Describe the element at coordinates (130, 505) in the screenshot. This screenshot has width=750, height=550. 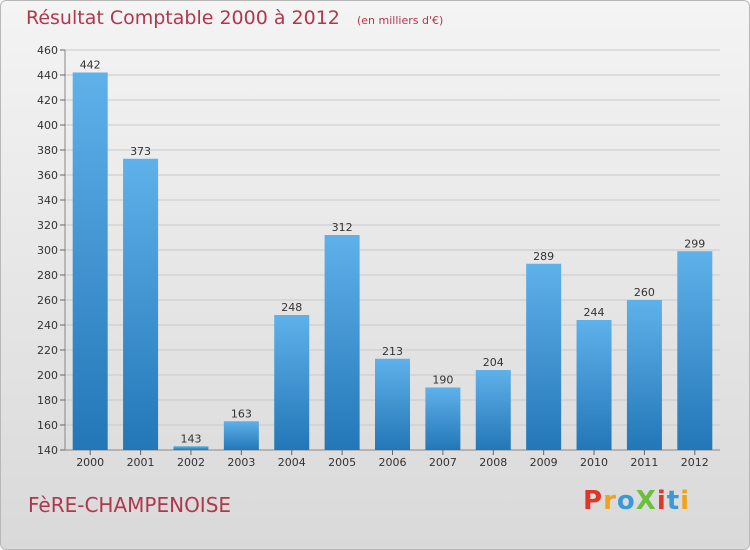
I see `place-name: FèRE-CHAMPENOISE` at that location.